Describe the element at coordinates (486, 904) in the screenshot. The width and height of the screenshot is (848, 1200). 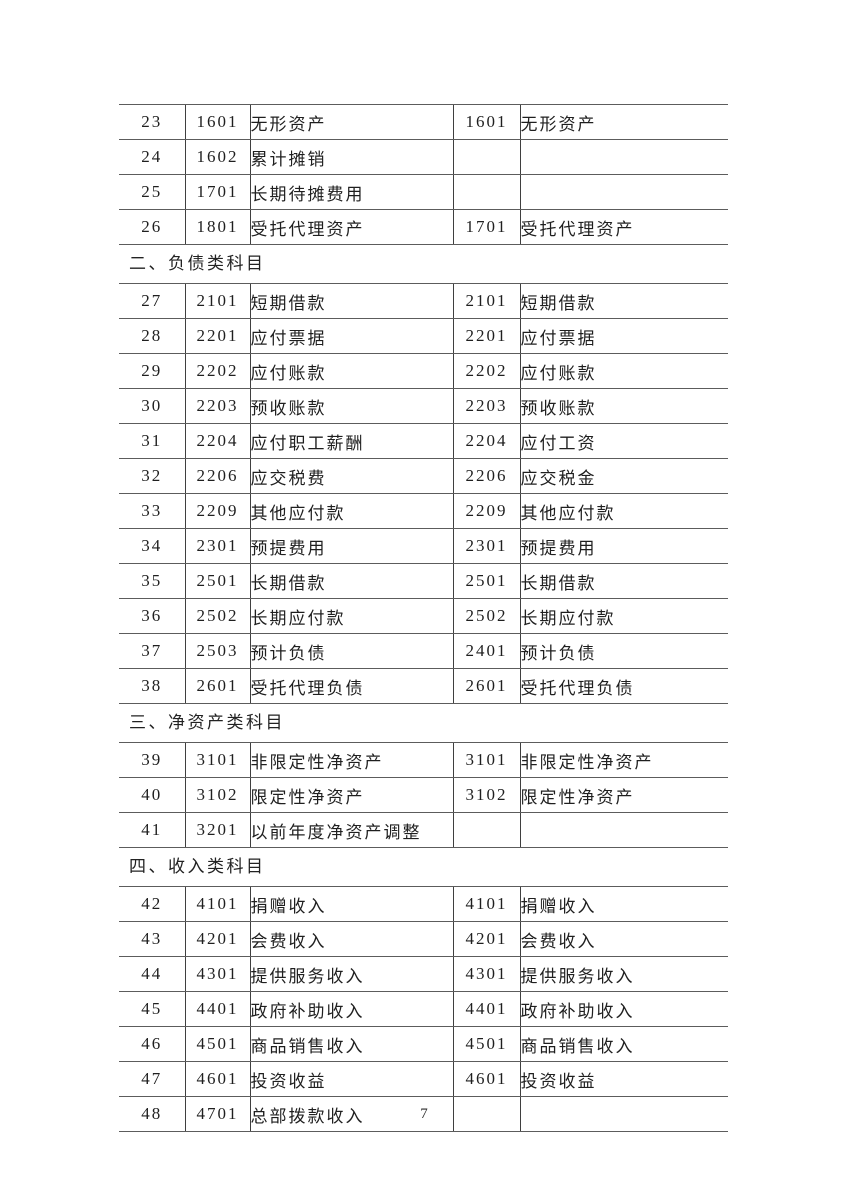
I see `row-old-code: 4101` at that location.